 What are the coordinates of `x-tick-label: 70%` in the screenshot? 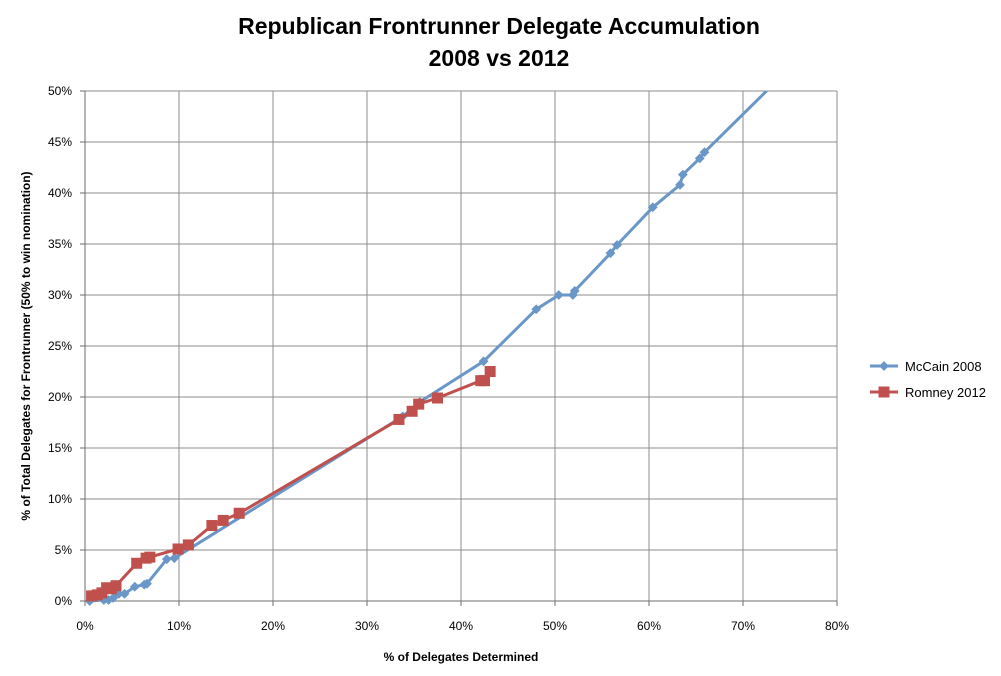 It's located at (743, 626).